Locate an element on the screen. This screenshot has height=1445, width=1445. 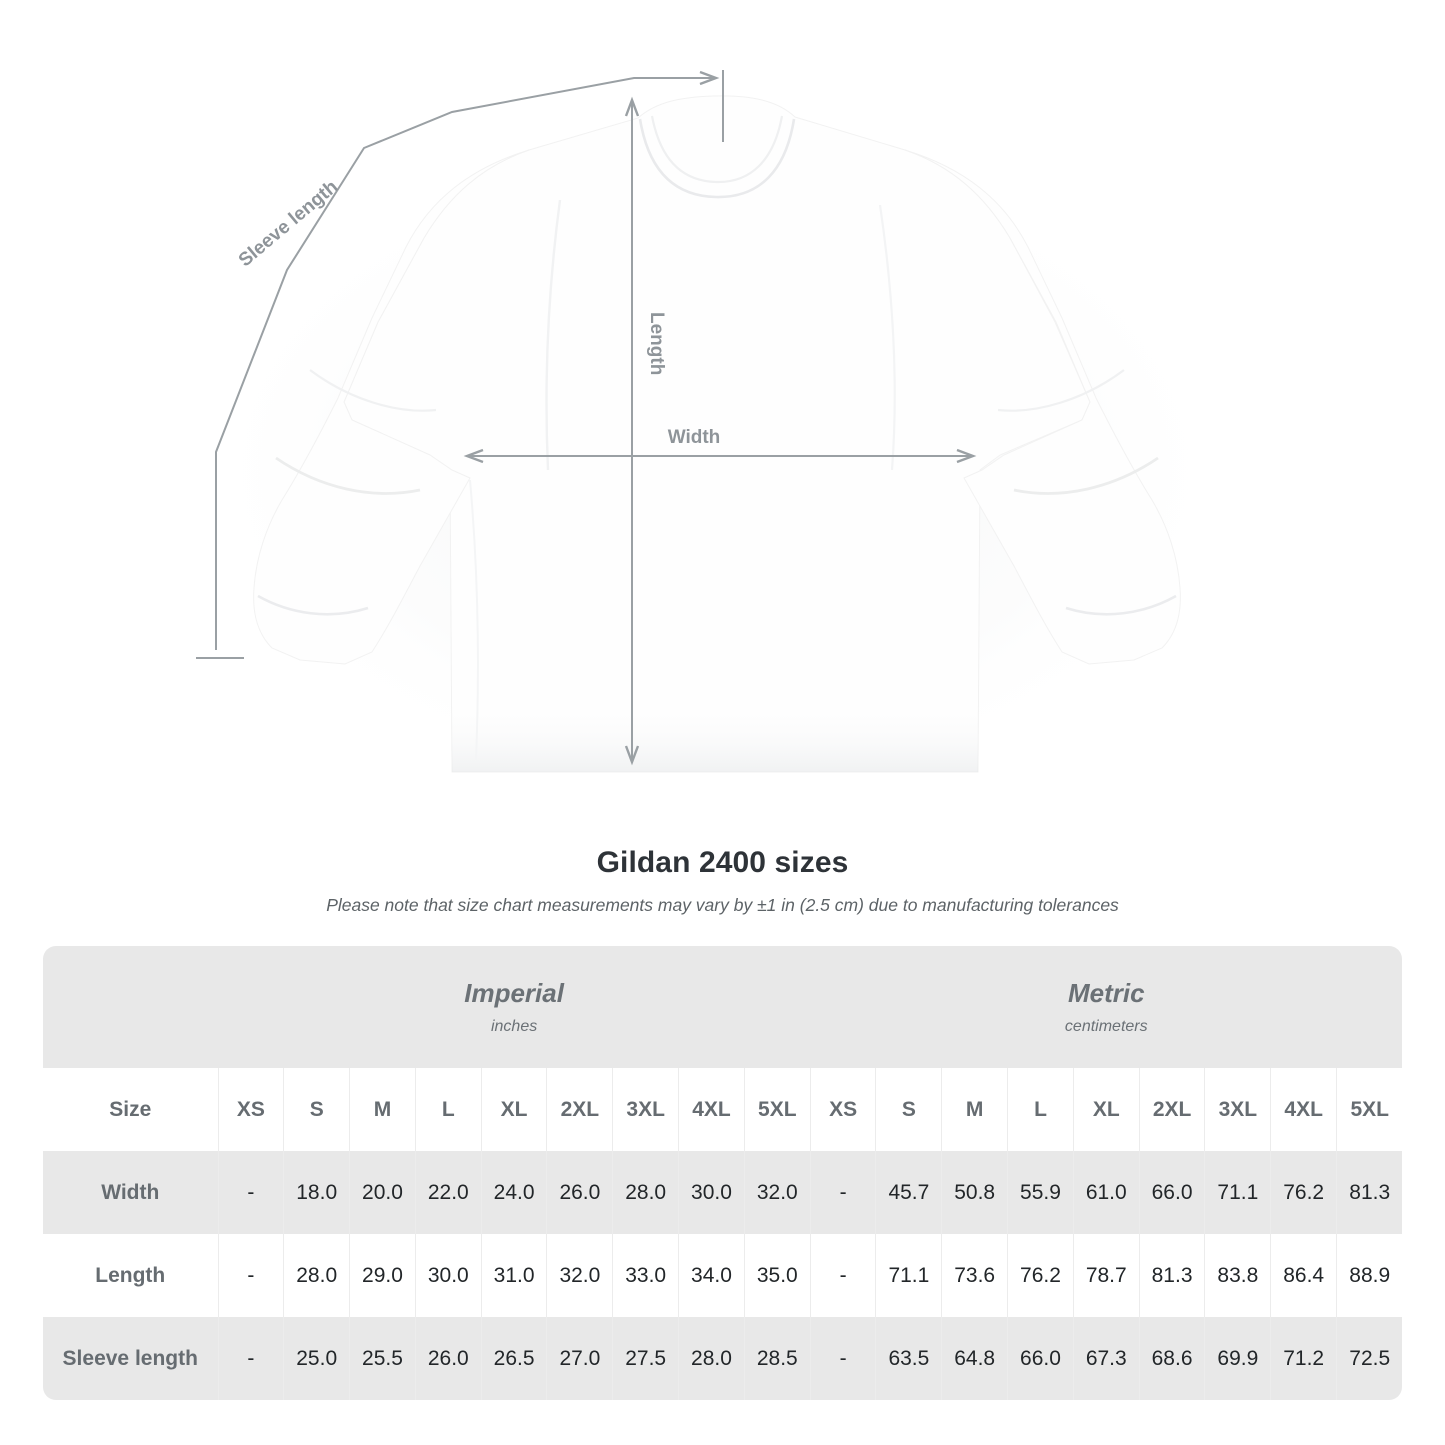
size-col-metric-4xl: 4XL is located at coordinates (1303, 1109).